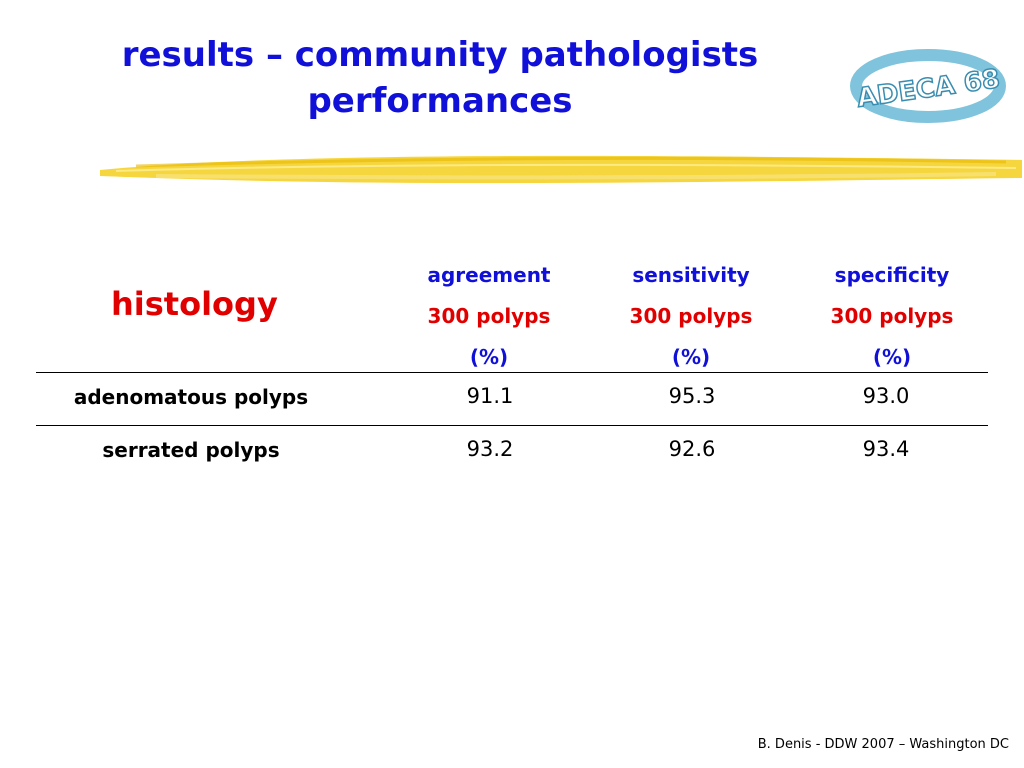 This screenshot has width=1024, height=768. I want to click on table-row: serrated polyps 93.2 92.6 93.4, so click(512, 452).